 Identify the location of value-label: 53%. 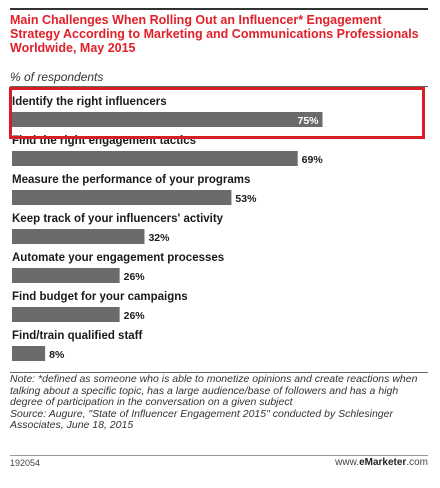
(246, 199).